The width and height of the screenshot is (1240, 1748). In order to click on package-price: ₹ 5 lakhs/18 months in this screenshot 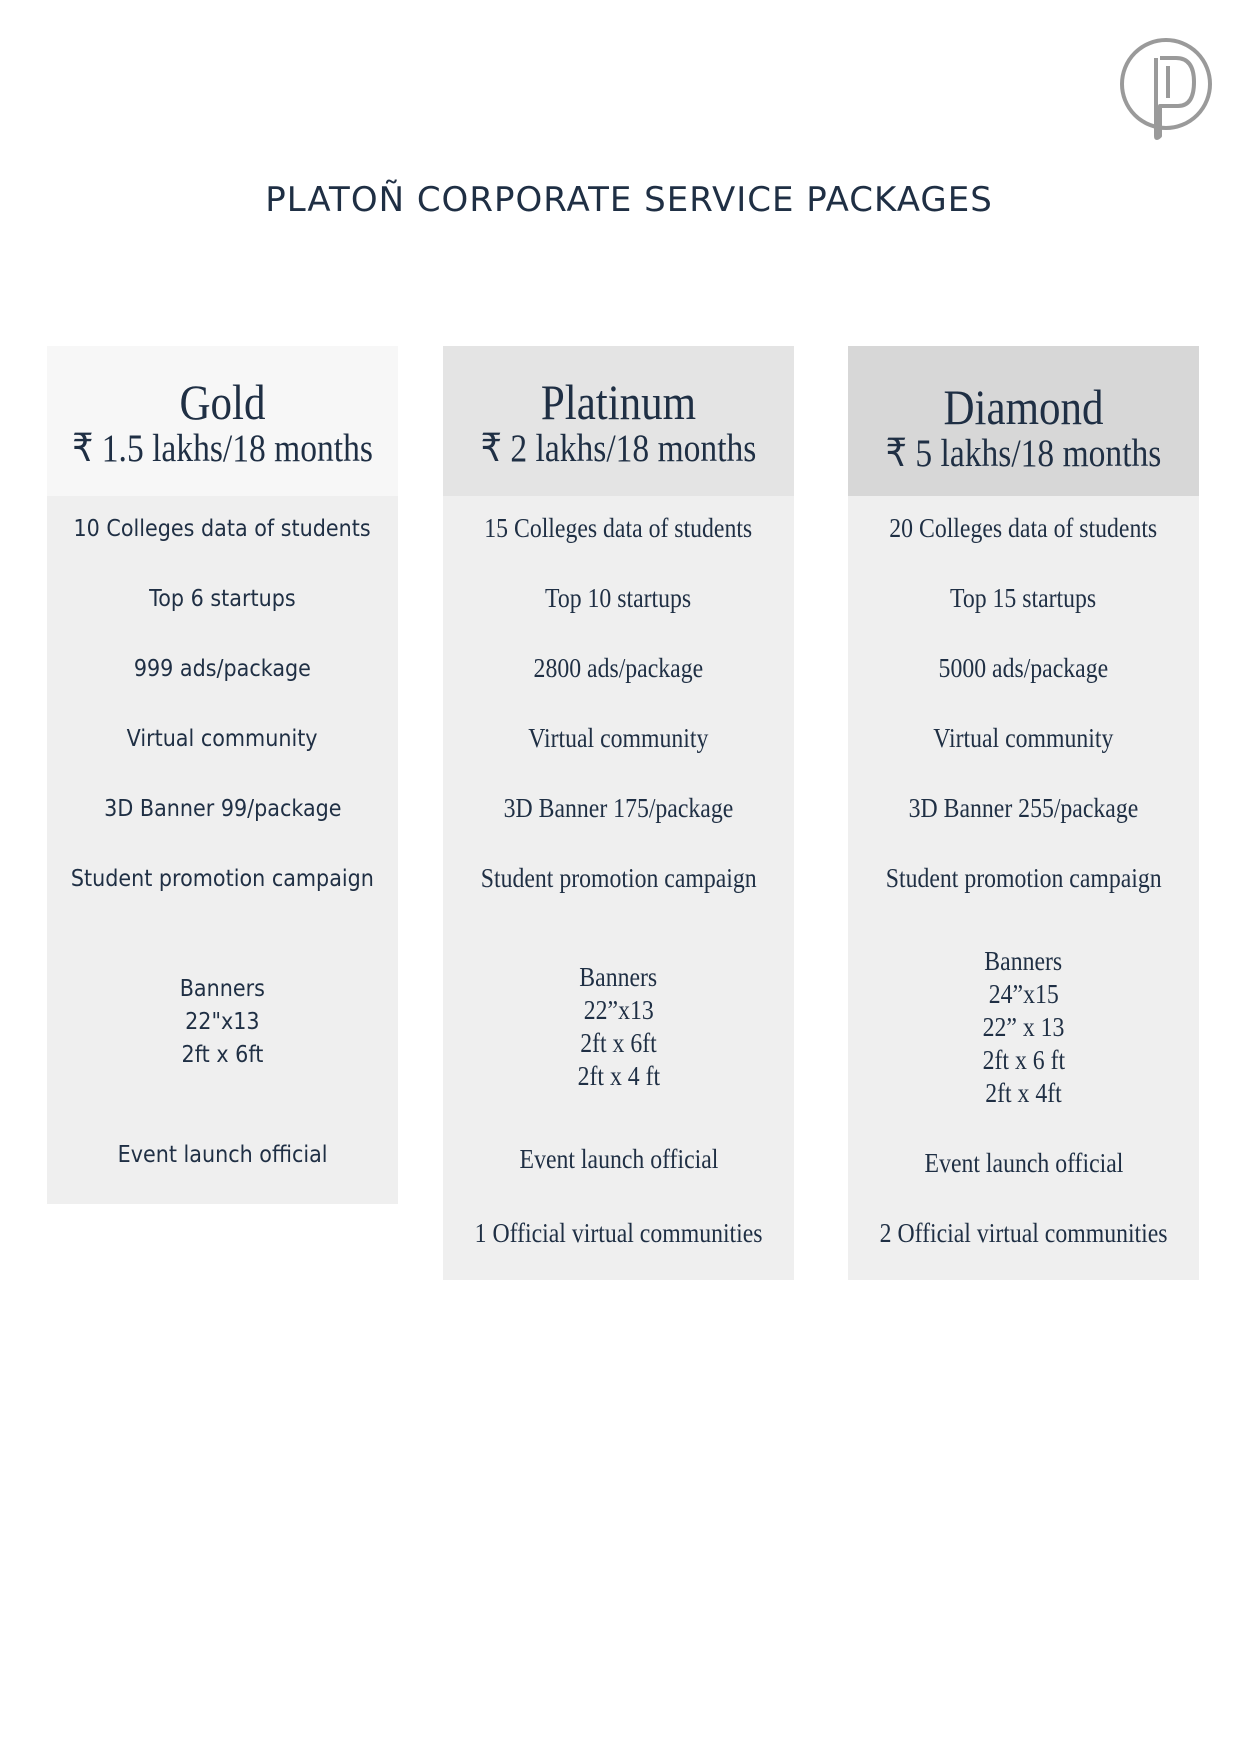, I will do `click(1023, 453)`.